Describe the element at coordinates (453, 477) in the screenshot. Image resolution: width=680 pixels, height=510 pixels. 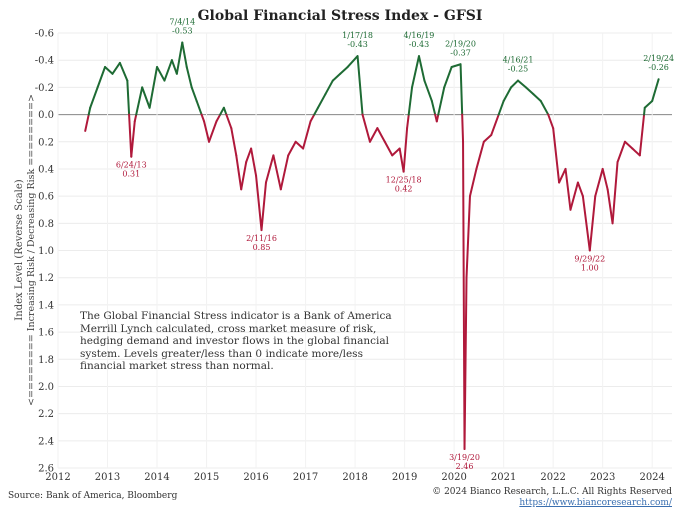
I see `x-tick-label: 2020` at that location.